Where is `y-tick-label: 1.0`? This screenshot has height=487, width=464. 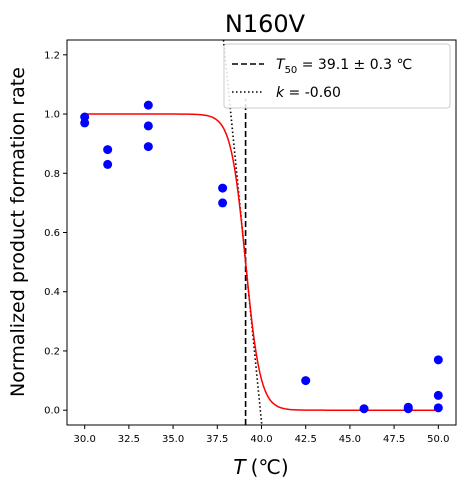 y-tick-label: 1.0 is located at coordinates (52, 115).